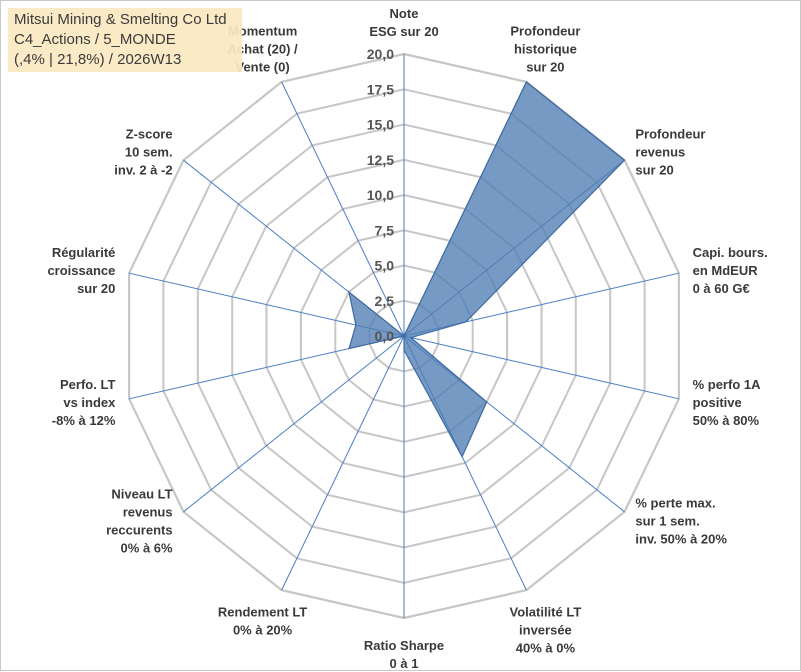  I want to click on tick-label: 12,5, so click(380, 160).